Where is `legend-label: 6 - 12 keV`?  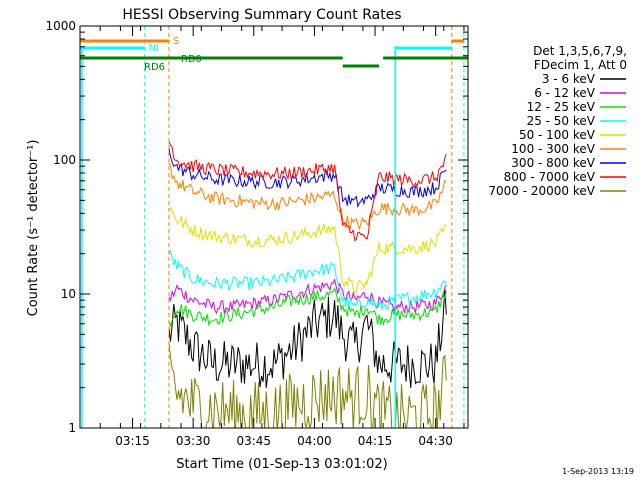
legend-label: 6 - 12 keV is located at coordinates (565, 93).